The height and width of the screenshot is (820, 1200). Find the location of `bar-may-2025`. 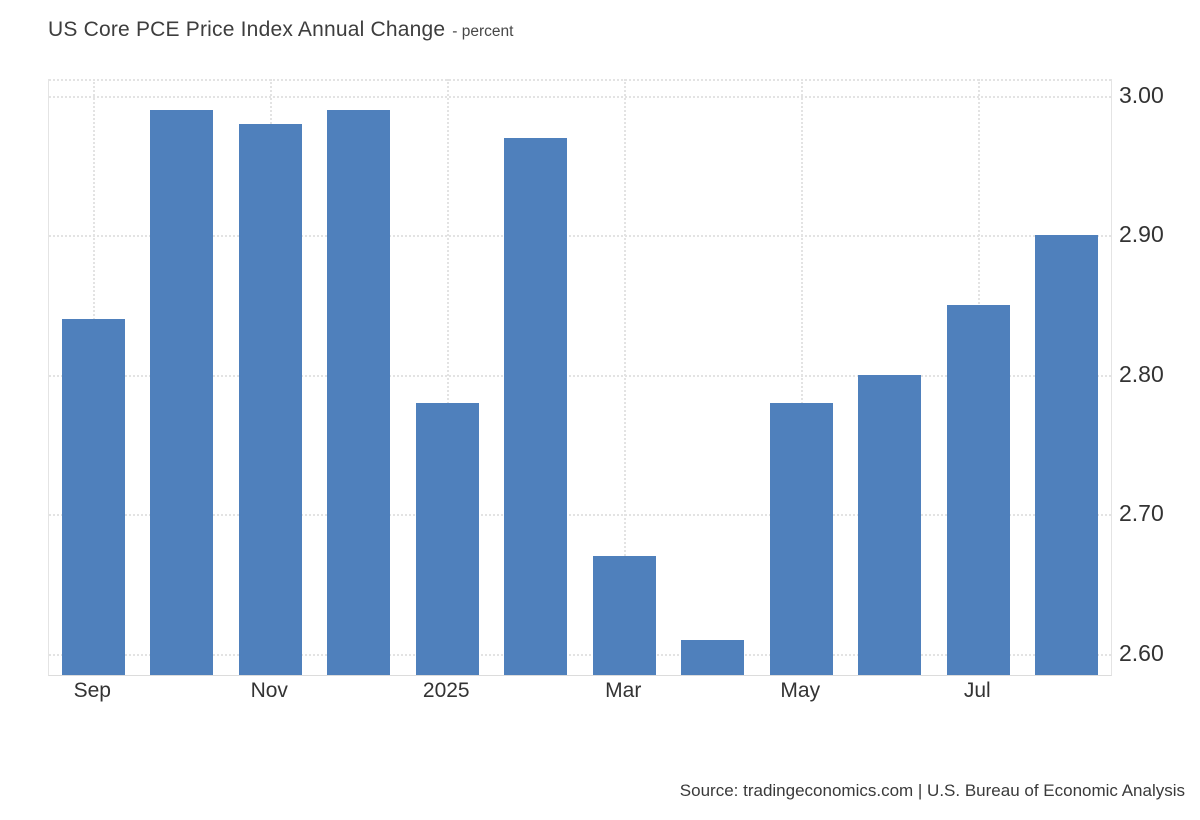

bar-may-2025 is located at coordinates (801, 538).